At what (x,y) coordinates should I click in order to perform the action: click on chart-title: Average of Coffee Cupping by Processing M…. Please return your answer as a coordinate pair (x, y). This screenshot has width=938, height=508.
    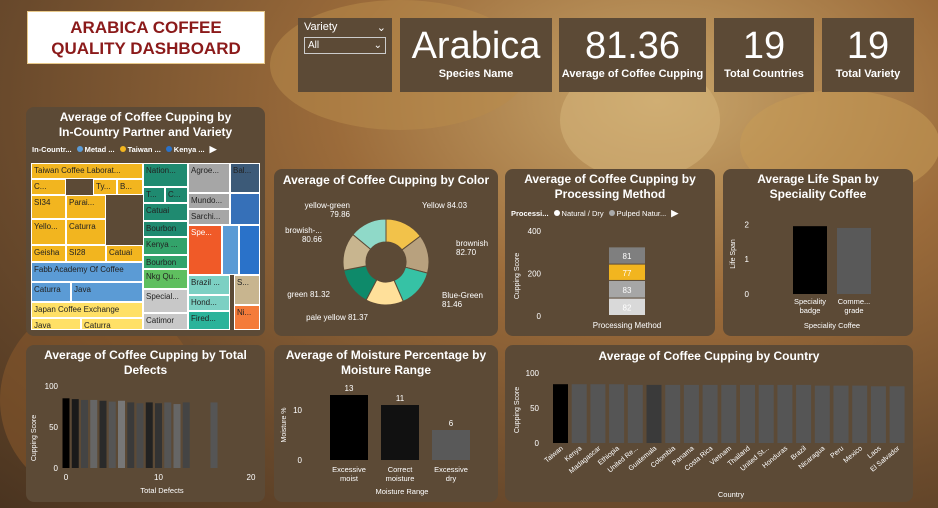
    Looking at the image, I should click on (610, 186).